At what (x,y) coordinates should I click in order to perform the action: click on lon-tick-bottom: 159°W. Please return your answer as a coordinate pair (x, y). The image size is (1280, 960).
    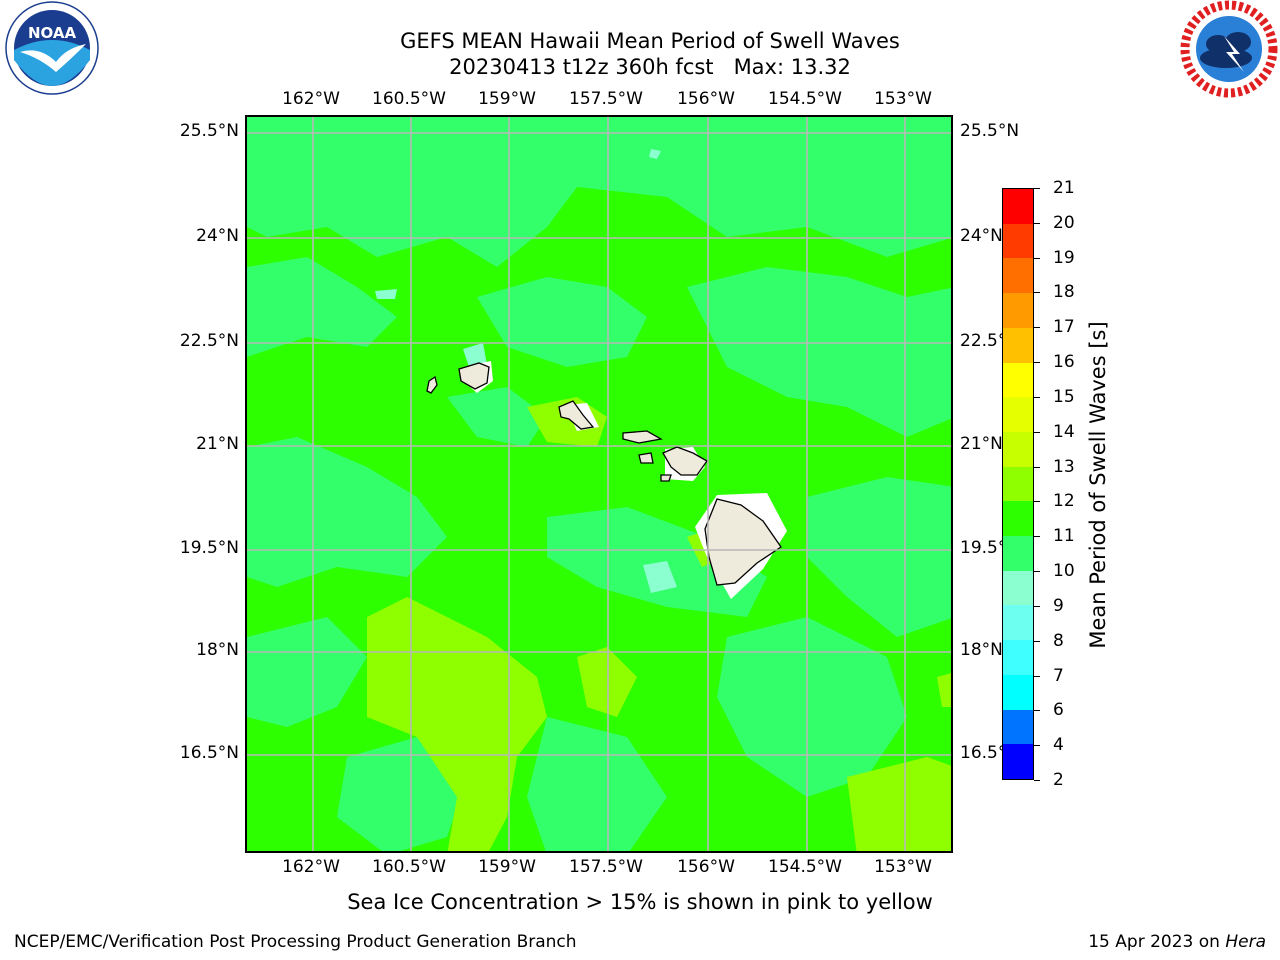
    Looking at the image, I should click on (507, 867).